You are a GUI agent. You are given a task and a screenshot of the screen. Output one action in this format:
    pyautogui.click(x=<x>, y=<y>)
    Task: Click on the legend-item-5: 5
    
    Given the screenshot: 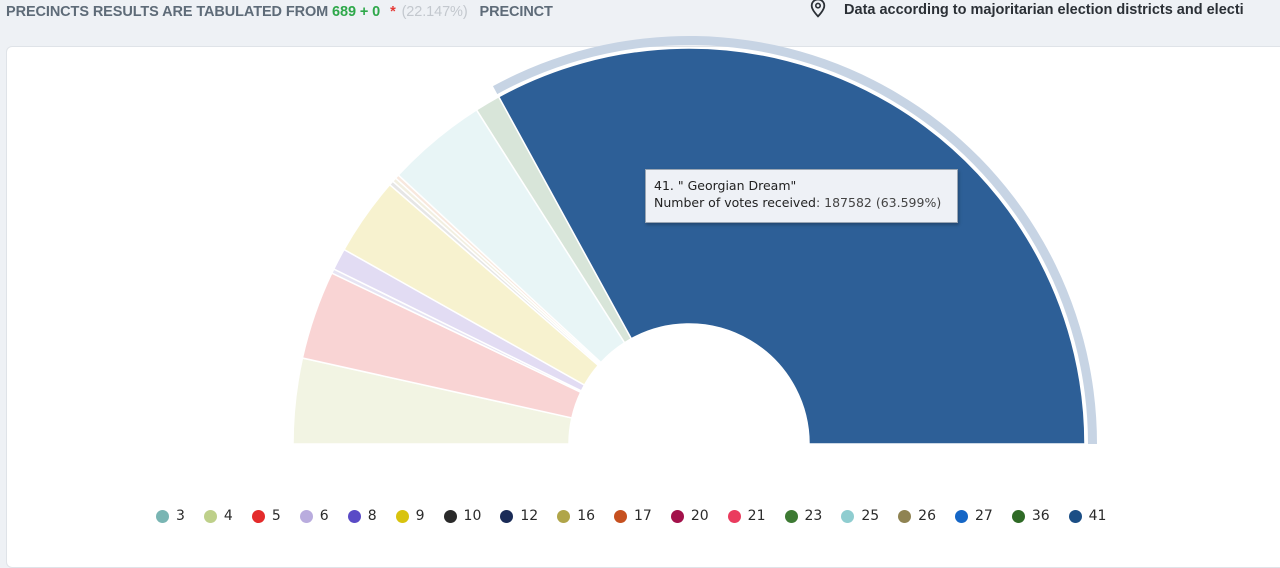 What is the action you would take?
    pyautogui.click(x=266, y=516)
    